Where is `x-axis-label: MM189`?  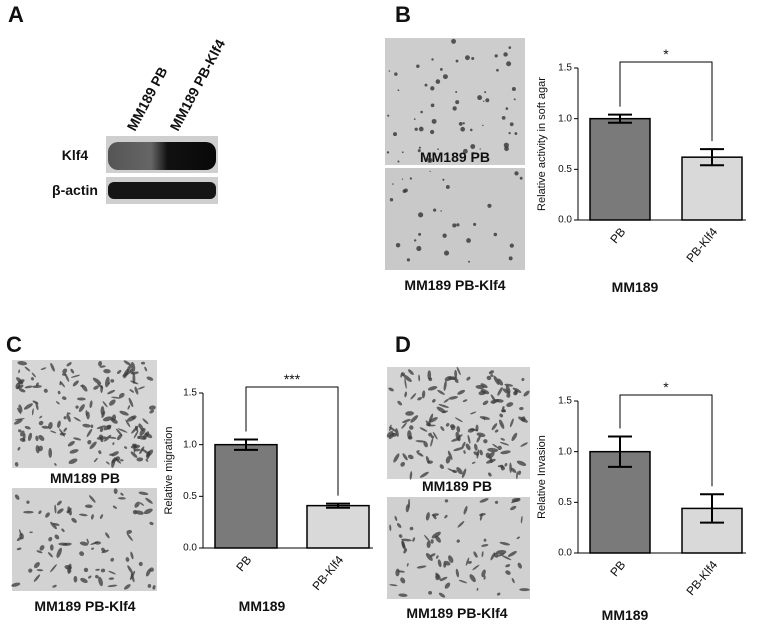 x-axis-label: MM189 is located at coordinates (262, 606).